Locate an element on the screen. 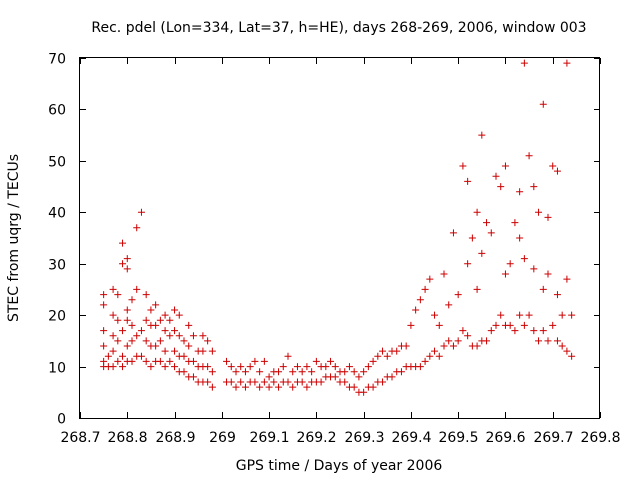  x-tick-label: 269.3 is located at coordinates (364, 438).